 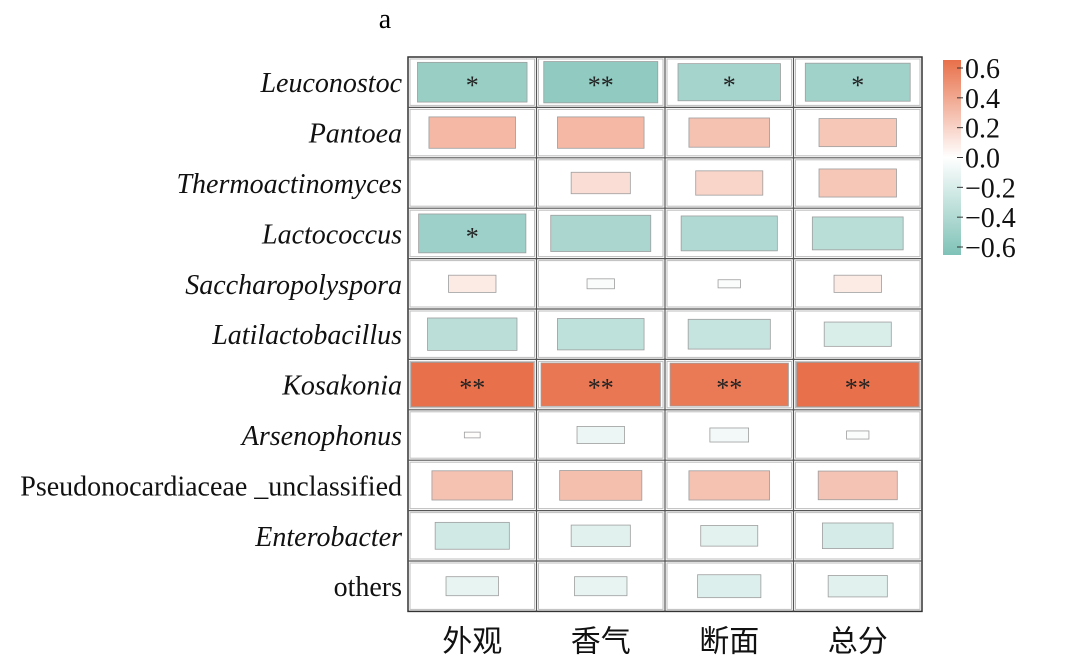 What do you see at coordinates (293, 285) in the screenshot?
I see `row-label-saccharopolyspora: Saccharopolyspora` at bounding box center [293, 285].